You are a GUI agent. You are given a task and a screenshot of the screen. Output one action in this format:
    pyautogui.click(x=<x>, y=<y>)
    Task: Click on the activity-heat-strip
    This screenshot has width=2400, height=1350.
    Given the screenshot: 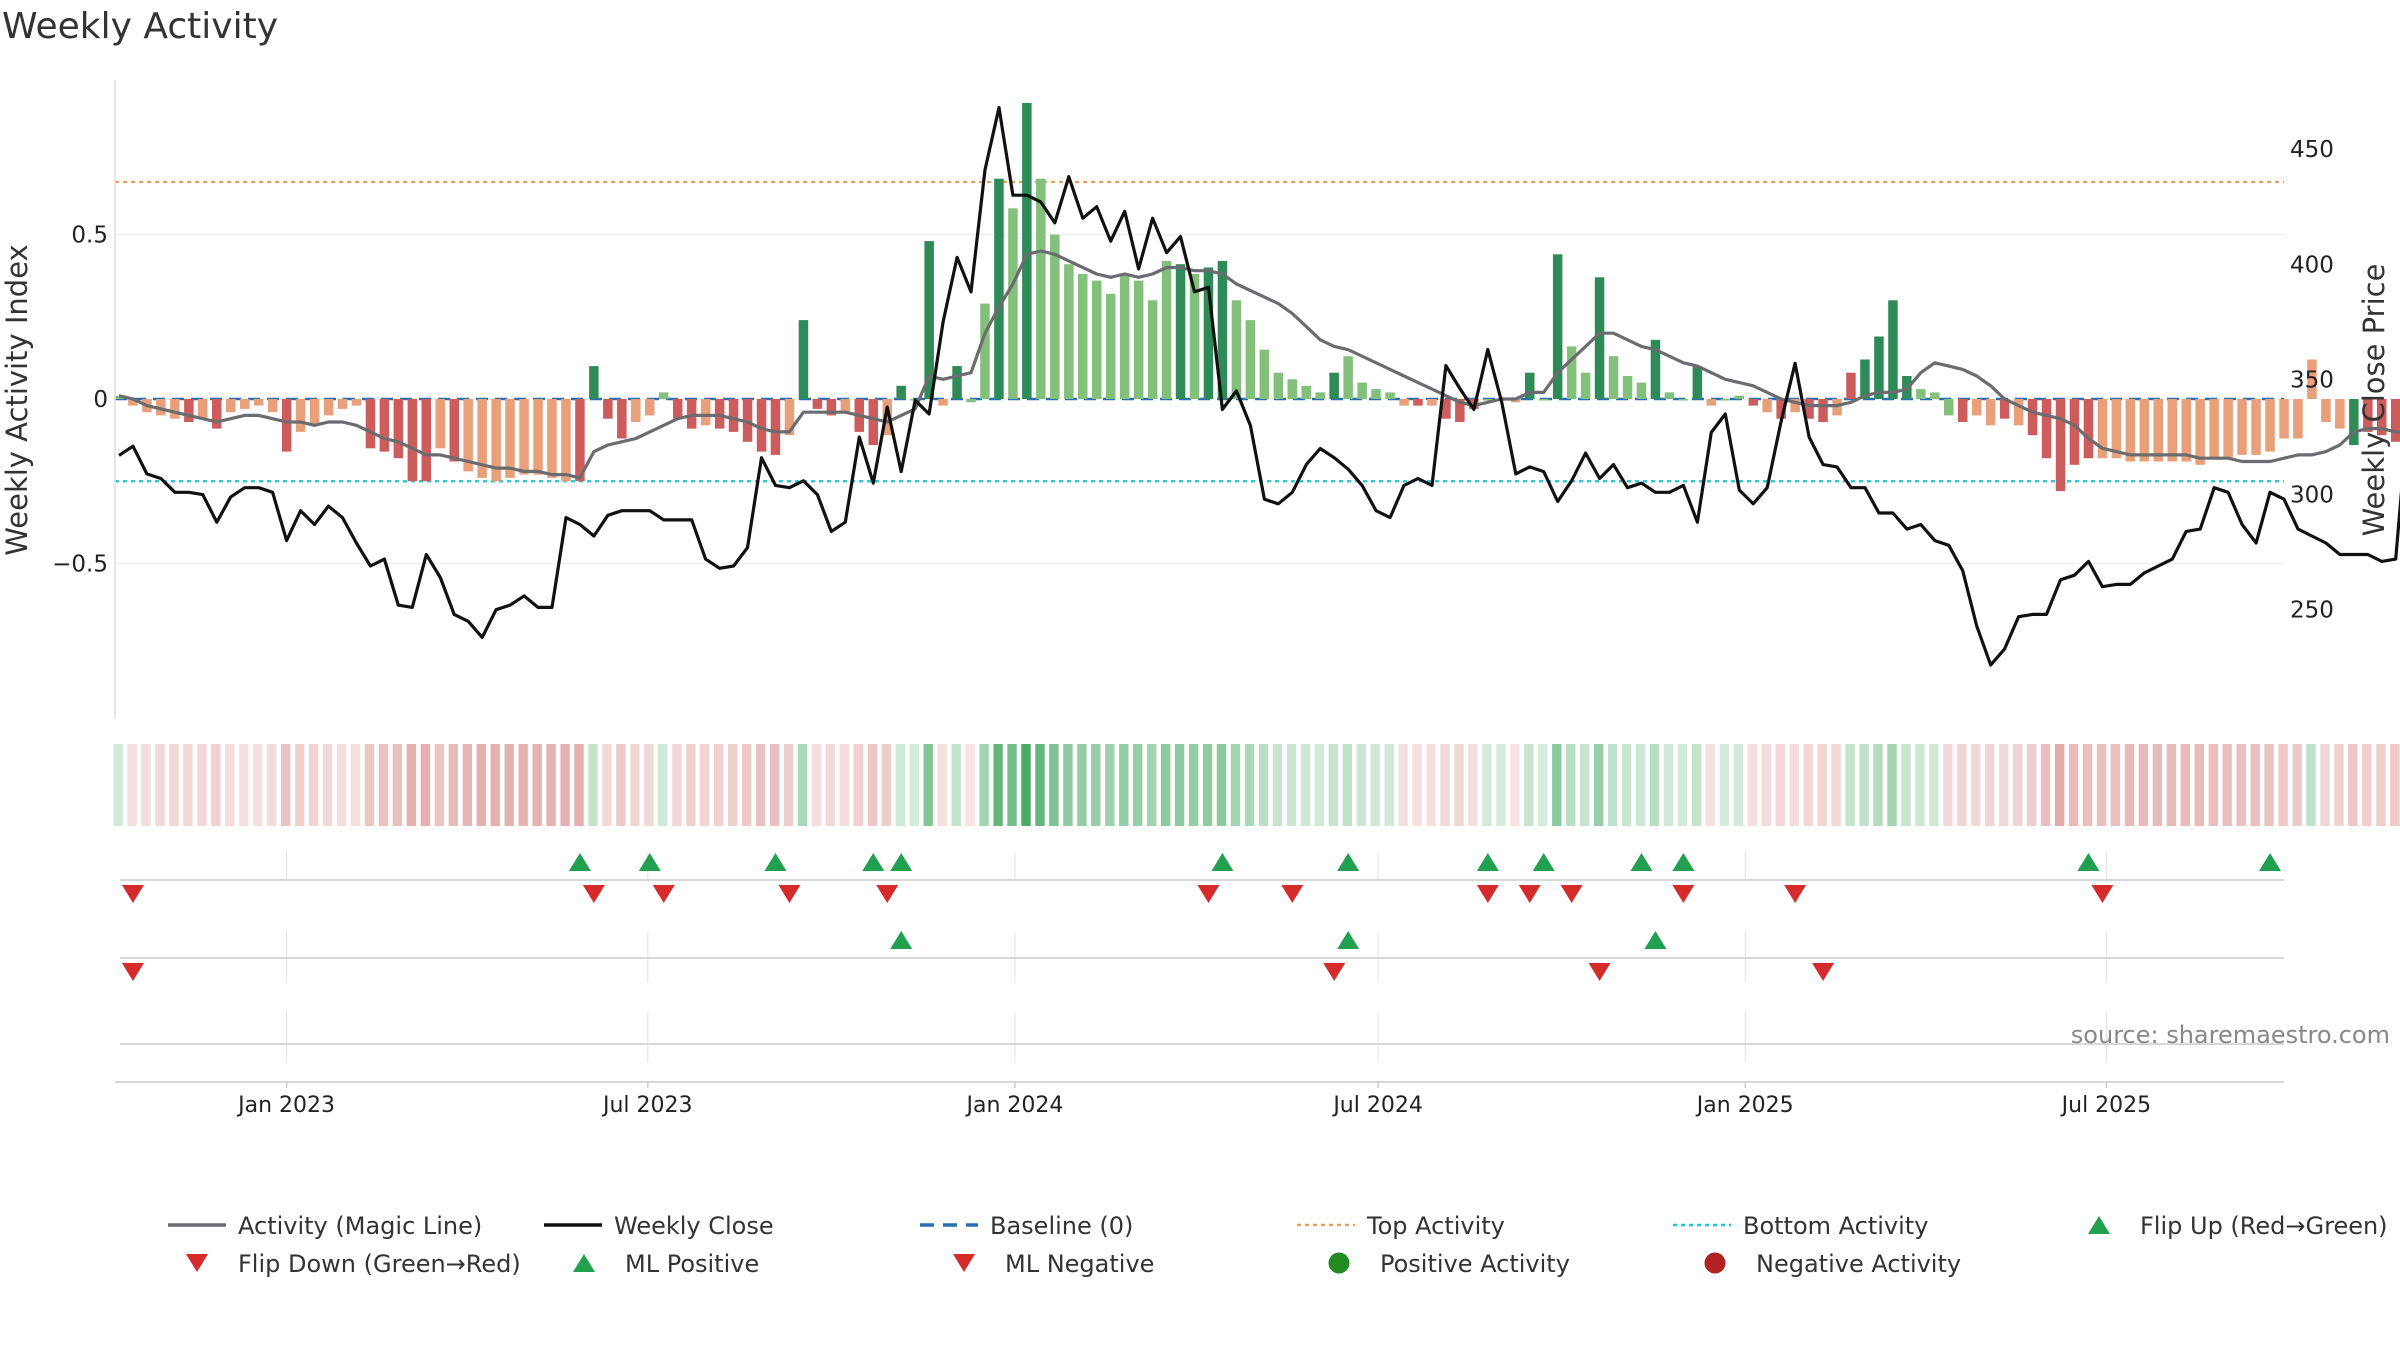 What is the action you would take?
    pyautogui.click(x=1256, y=785)
    